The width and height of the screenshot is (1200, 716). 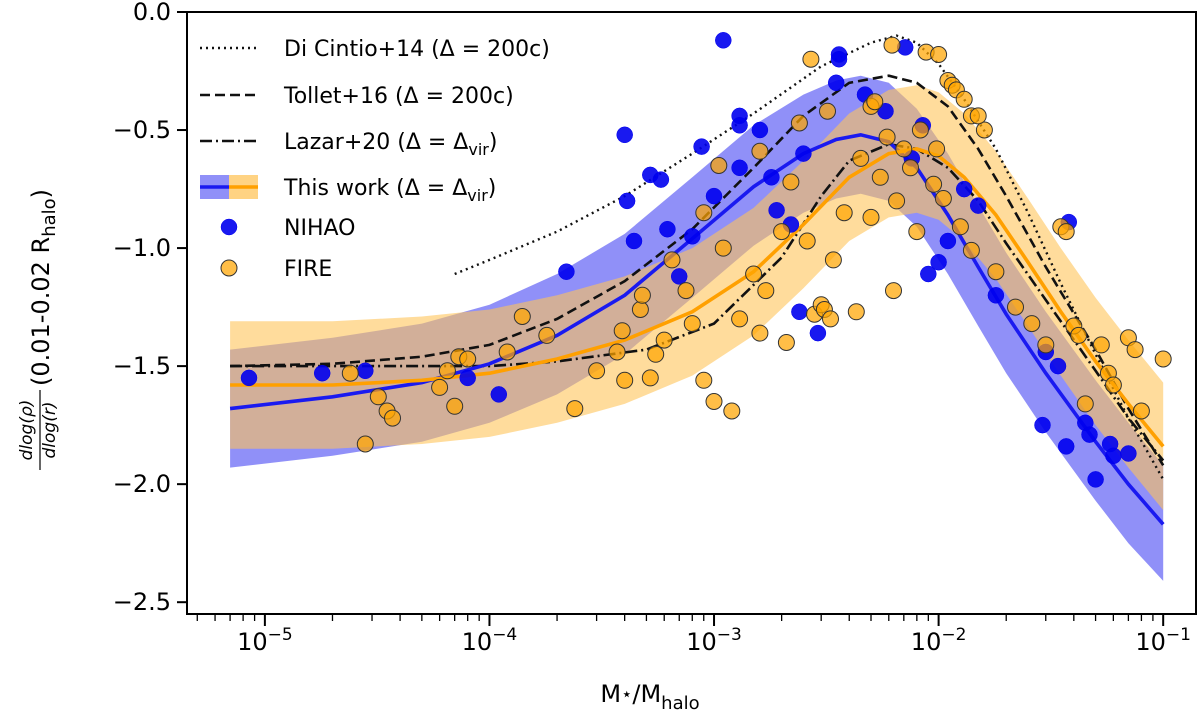 I want to click on legend-label: NIHAO, so click(x=319, y=228).